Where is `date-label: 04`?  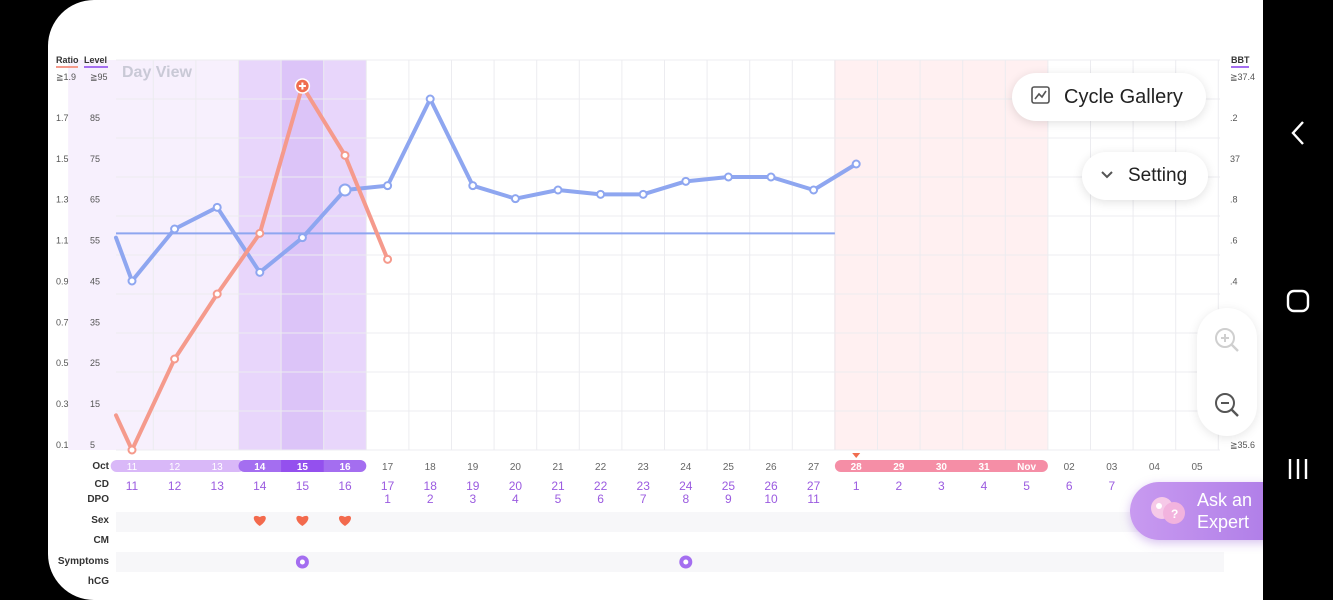
date-label: 04 is located at coordinates (1155, 467).